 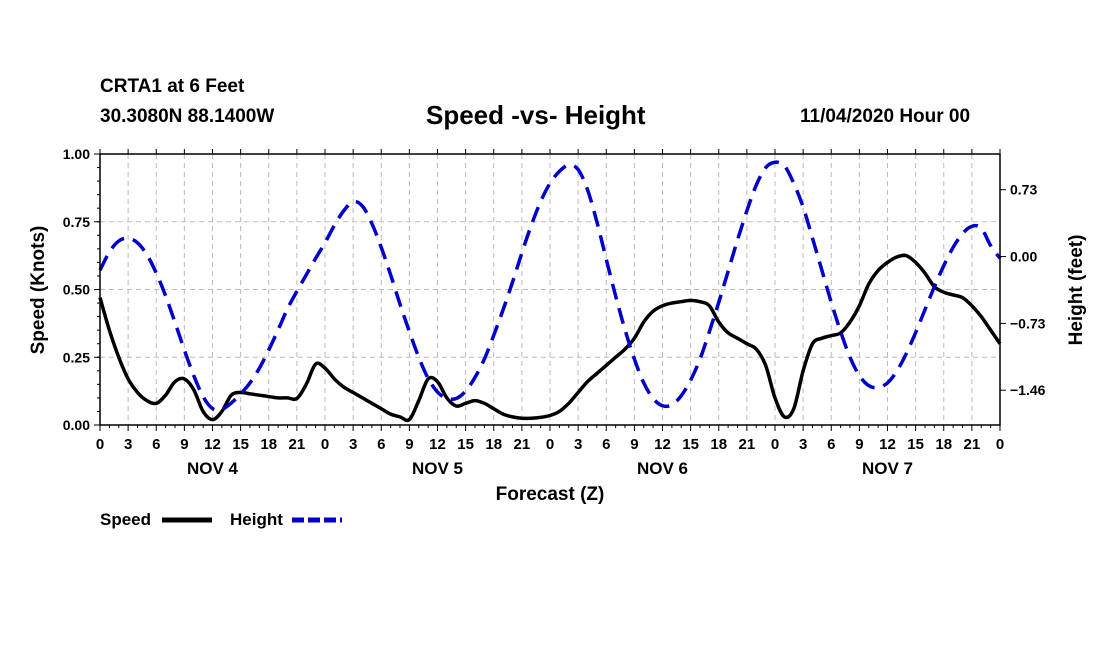 What do you see at coordinates (885, 116) in the screenshot?
I see `forecast-datetime: 11/04/2020 Hour 00` at bounding box center [885, 116].